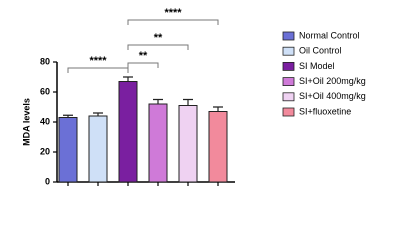  I want to click on legend-label: SI Model, so click(317, 66).